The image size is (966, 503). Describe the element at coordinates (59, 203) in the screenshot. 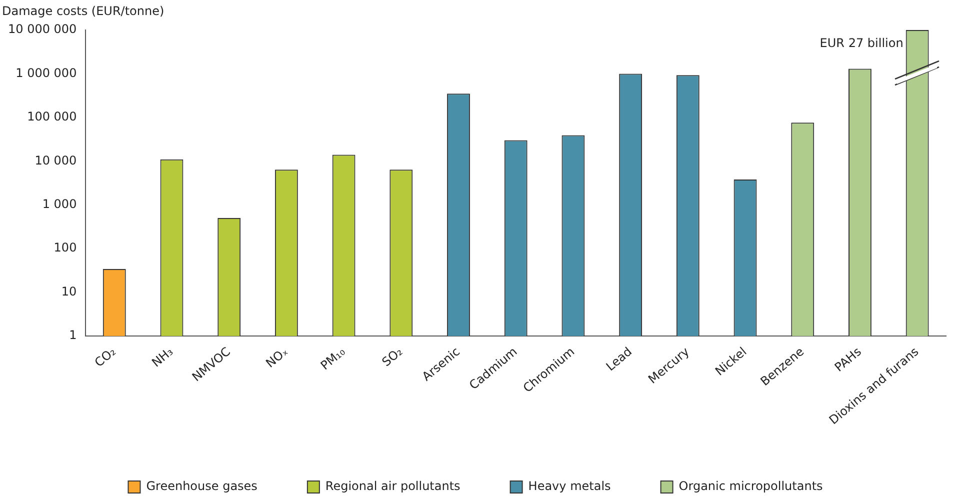

I see `y-tick-label: 1 000` at that location.